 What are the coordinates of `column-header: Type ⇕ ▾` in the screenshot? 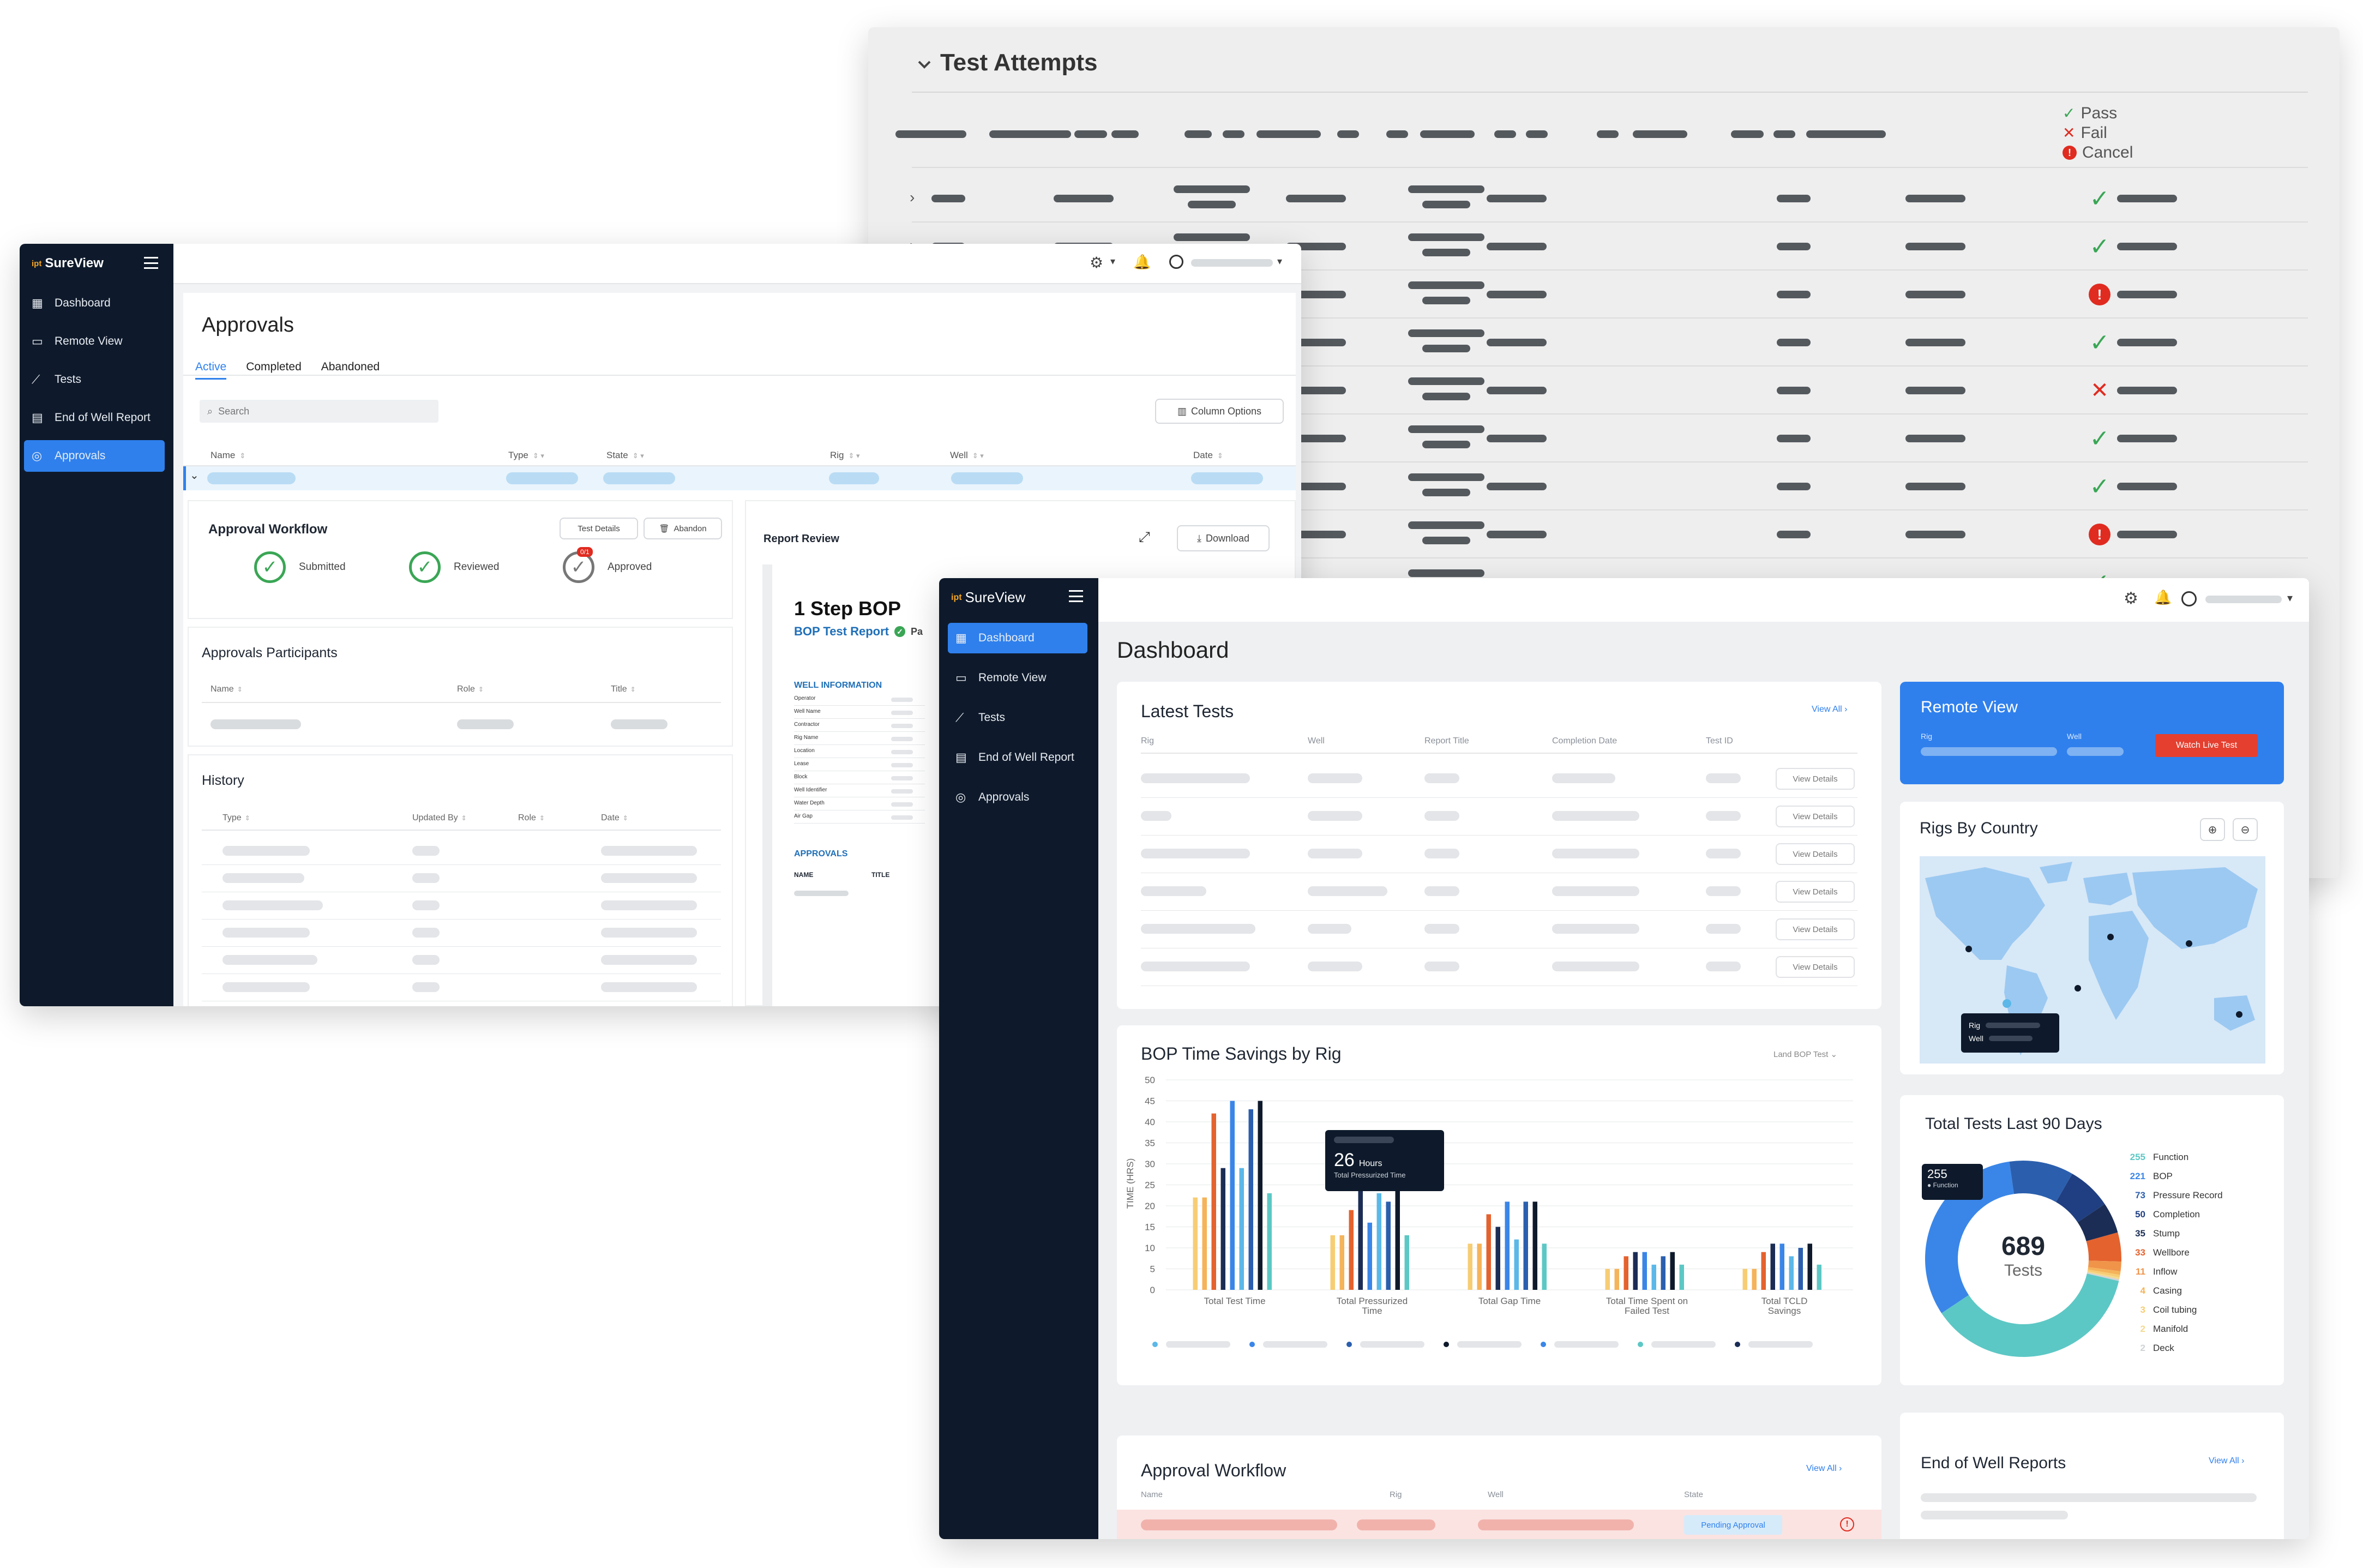 It's located at (526, 455).